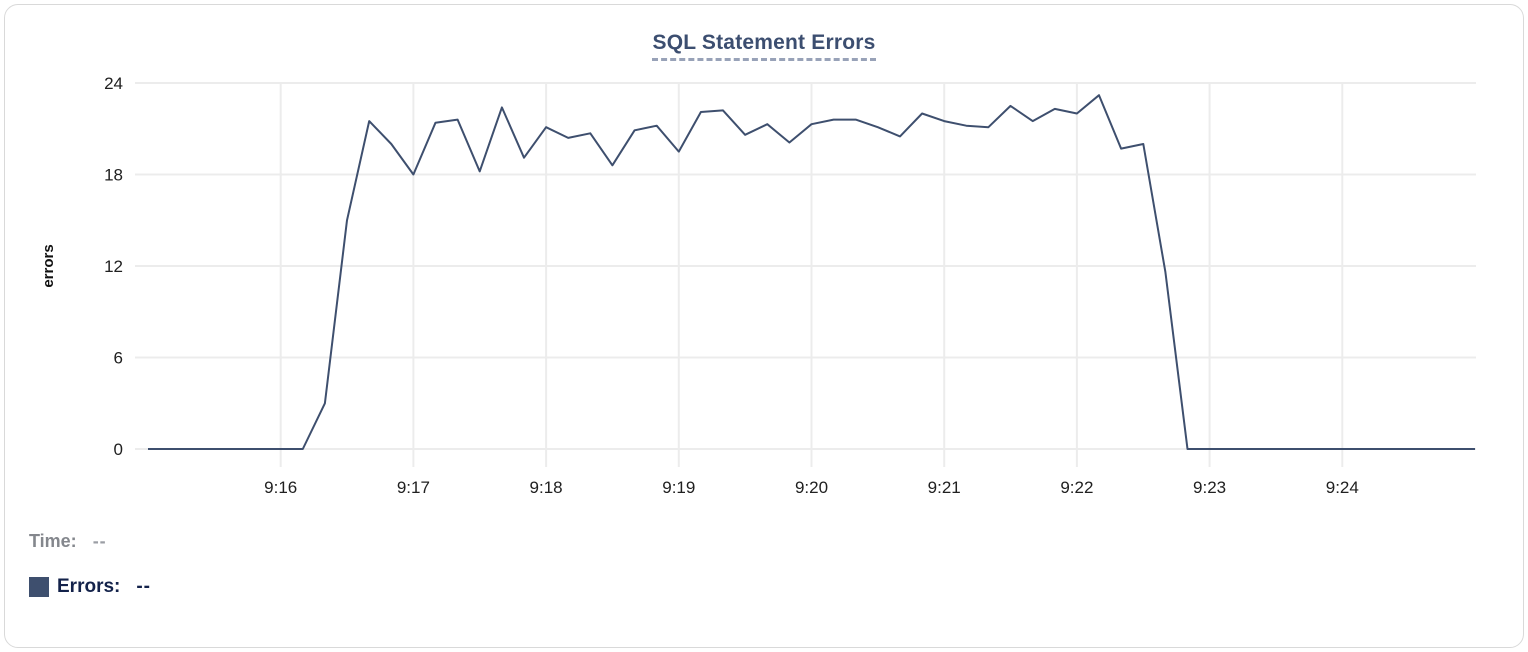 The image size is (1528, 652). Describe the element at coordinates (113, 175) in the screenshot. I see `y-tick-label: 18` at that location.